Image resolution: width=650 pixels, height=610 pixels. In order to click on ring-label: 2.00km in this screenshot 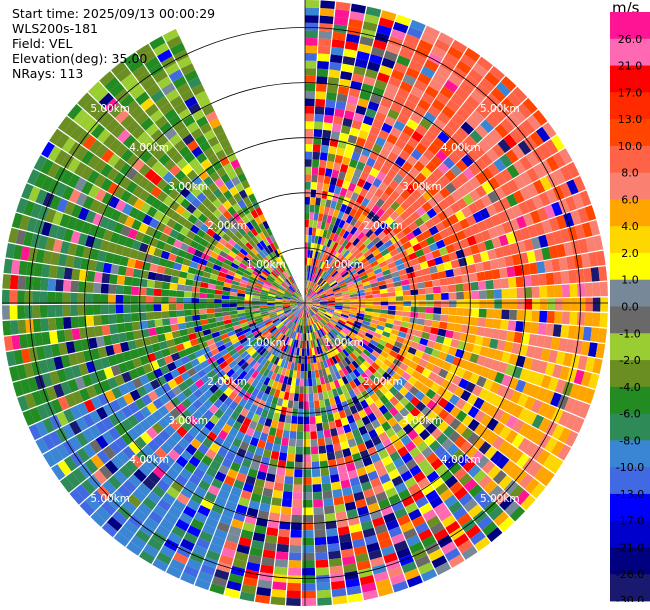, I will do `click(383, 382)`.